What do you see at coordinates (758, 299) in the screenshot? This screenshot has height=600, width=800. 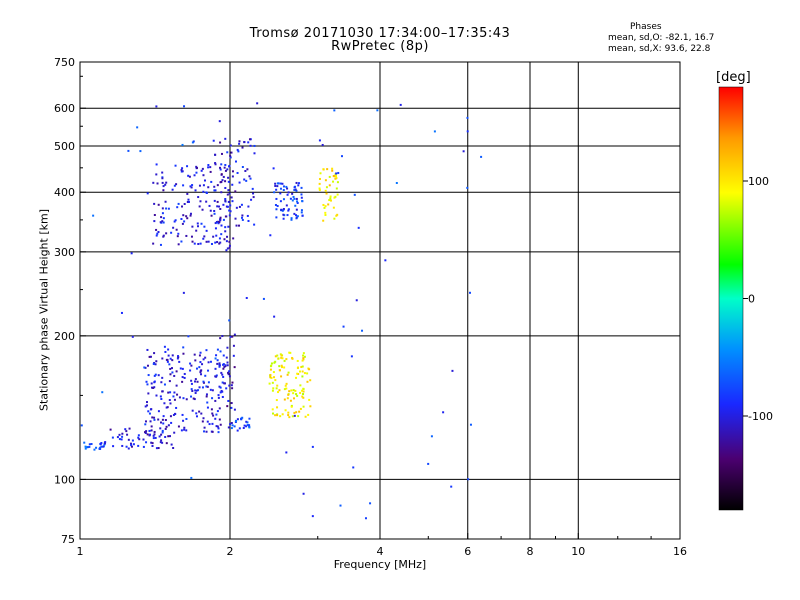 I see `colorbar-ticks: 100 0 -100` at bounding box center [758, 299].